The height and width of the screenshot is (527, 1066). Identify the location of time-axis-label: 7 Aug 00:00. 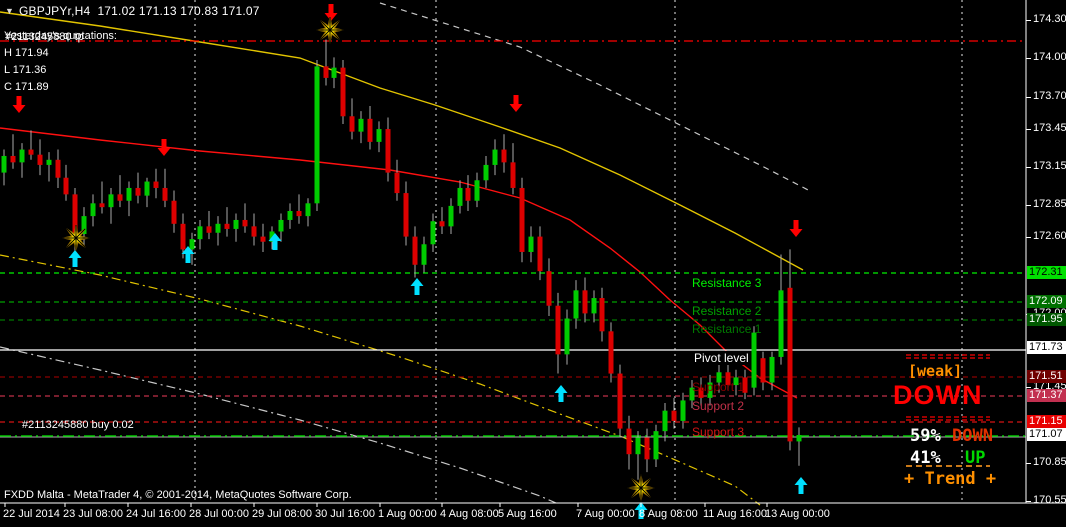
(605, 514).